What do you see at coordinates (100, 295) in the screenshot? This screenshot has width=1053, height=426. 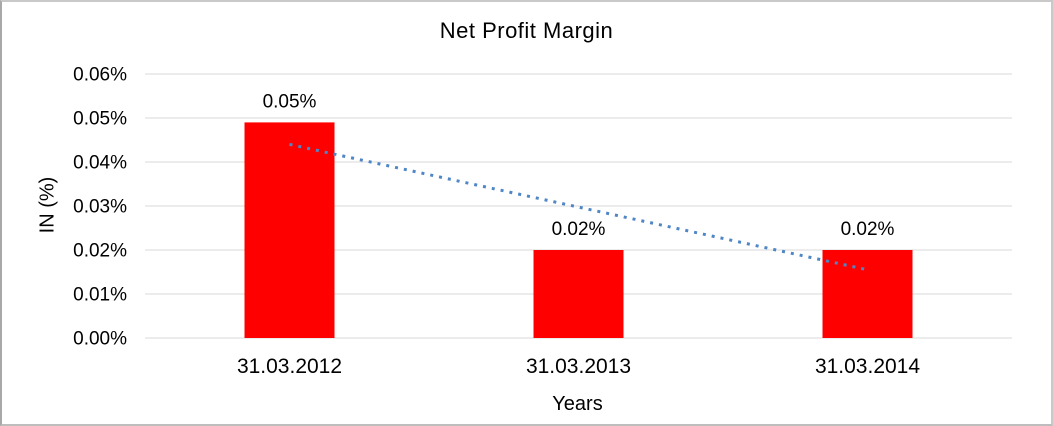 I see `y-axis-tick-label: 0.01%` at bounding box center [100, 295].